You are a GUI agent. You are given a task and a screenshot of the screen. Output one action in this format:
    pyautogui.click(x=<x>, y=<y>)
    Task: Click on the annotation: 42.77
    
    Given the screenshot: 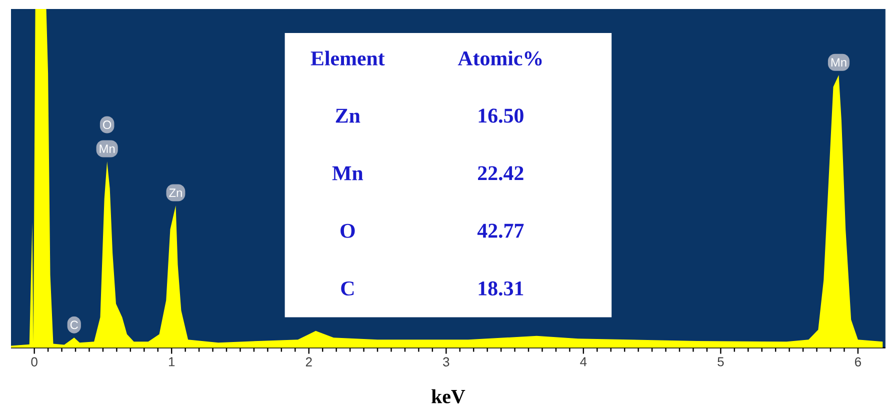 What is the action you would take?
    pyautogui.click(x=500, y=231)
    